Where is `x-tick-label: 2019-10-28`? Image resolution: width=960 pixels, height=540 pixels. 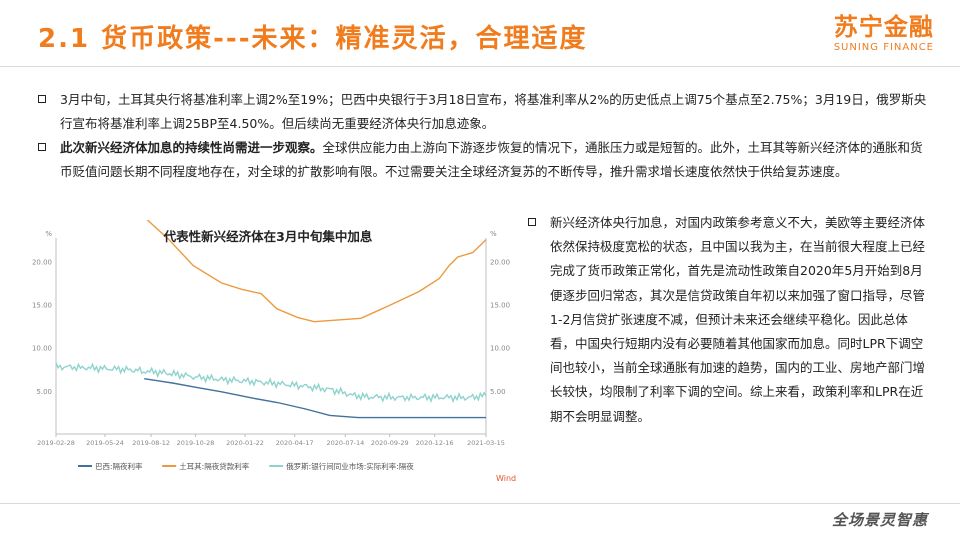 x-tick-label: 2019-10-28 is located at coordinates (196, 443).